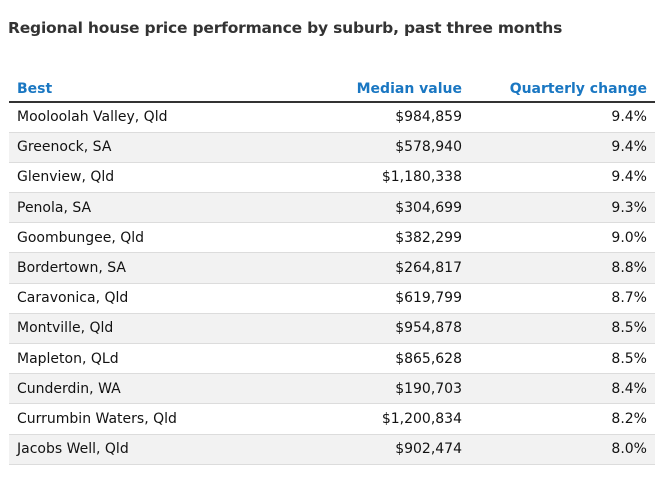 The image size is (664, 480). What do you see at coordinates (138, 449) in the screenshot?
I see `suburb-cell: Jacobs Well, Qld` at bounding box center [138, 449].